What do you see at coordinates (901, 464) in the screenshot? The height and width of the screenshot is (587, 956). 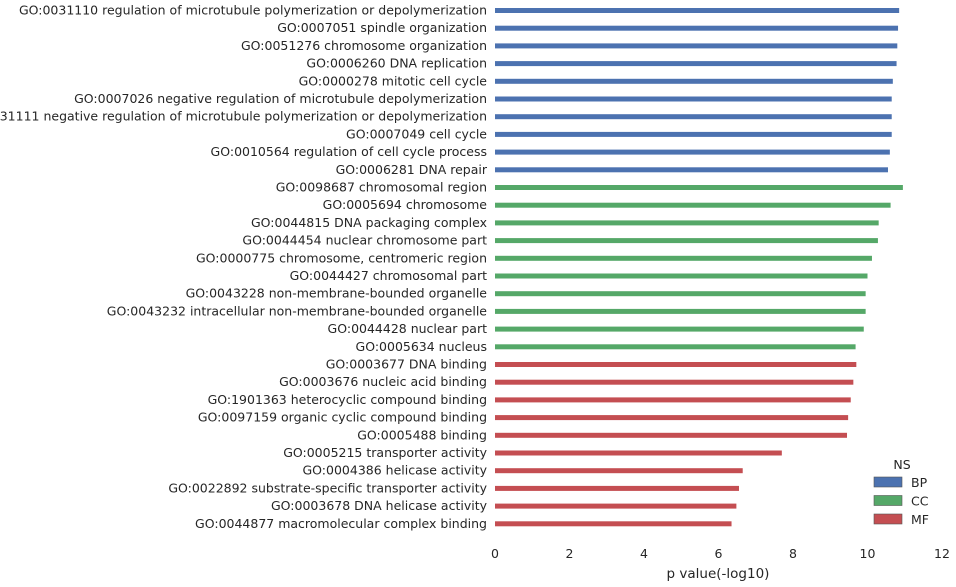 I see `legend-title: NS` at bounding box center [901, 464].